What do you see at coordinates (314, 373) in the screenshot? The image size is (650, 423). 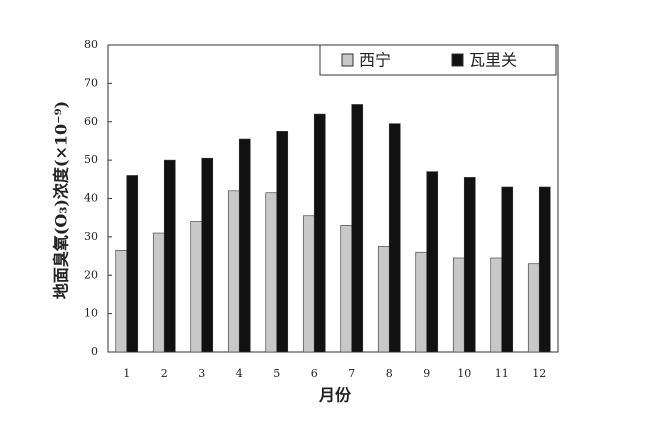 I see `x-tick-label: 6` at bounding box center [314, 373].